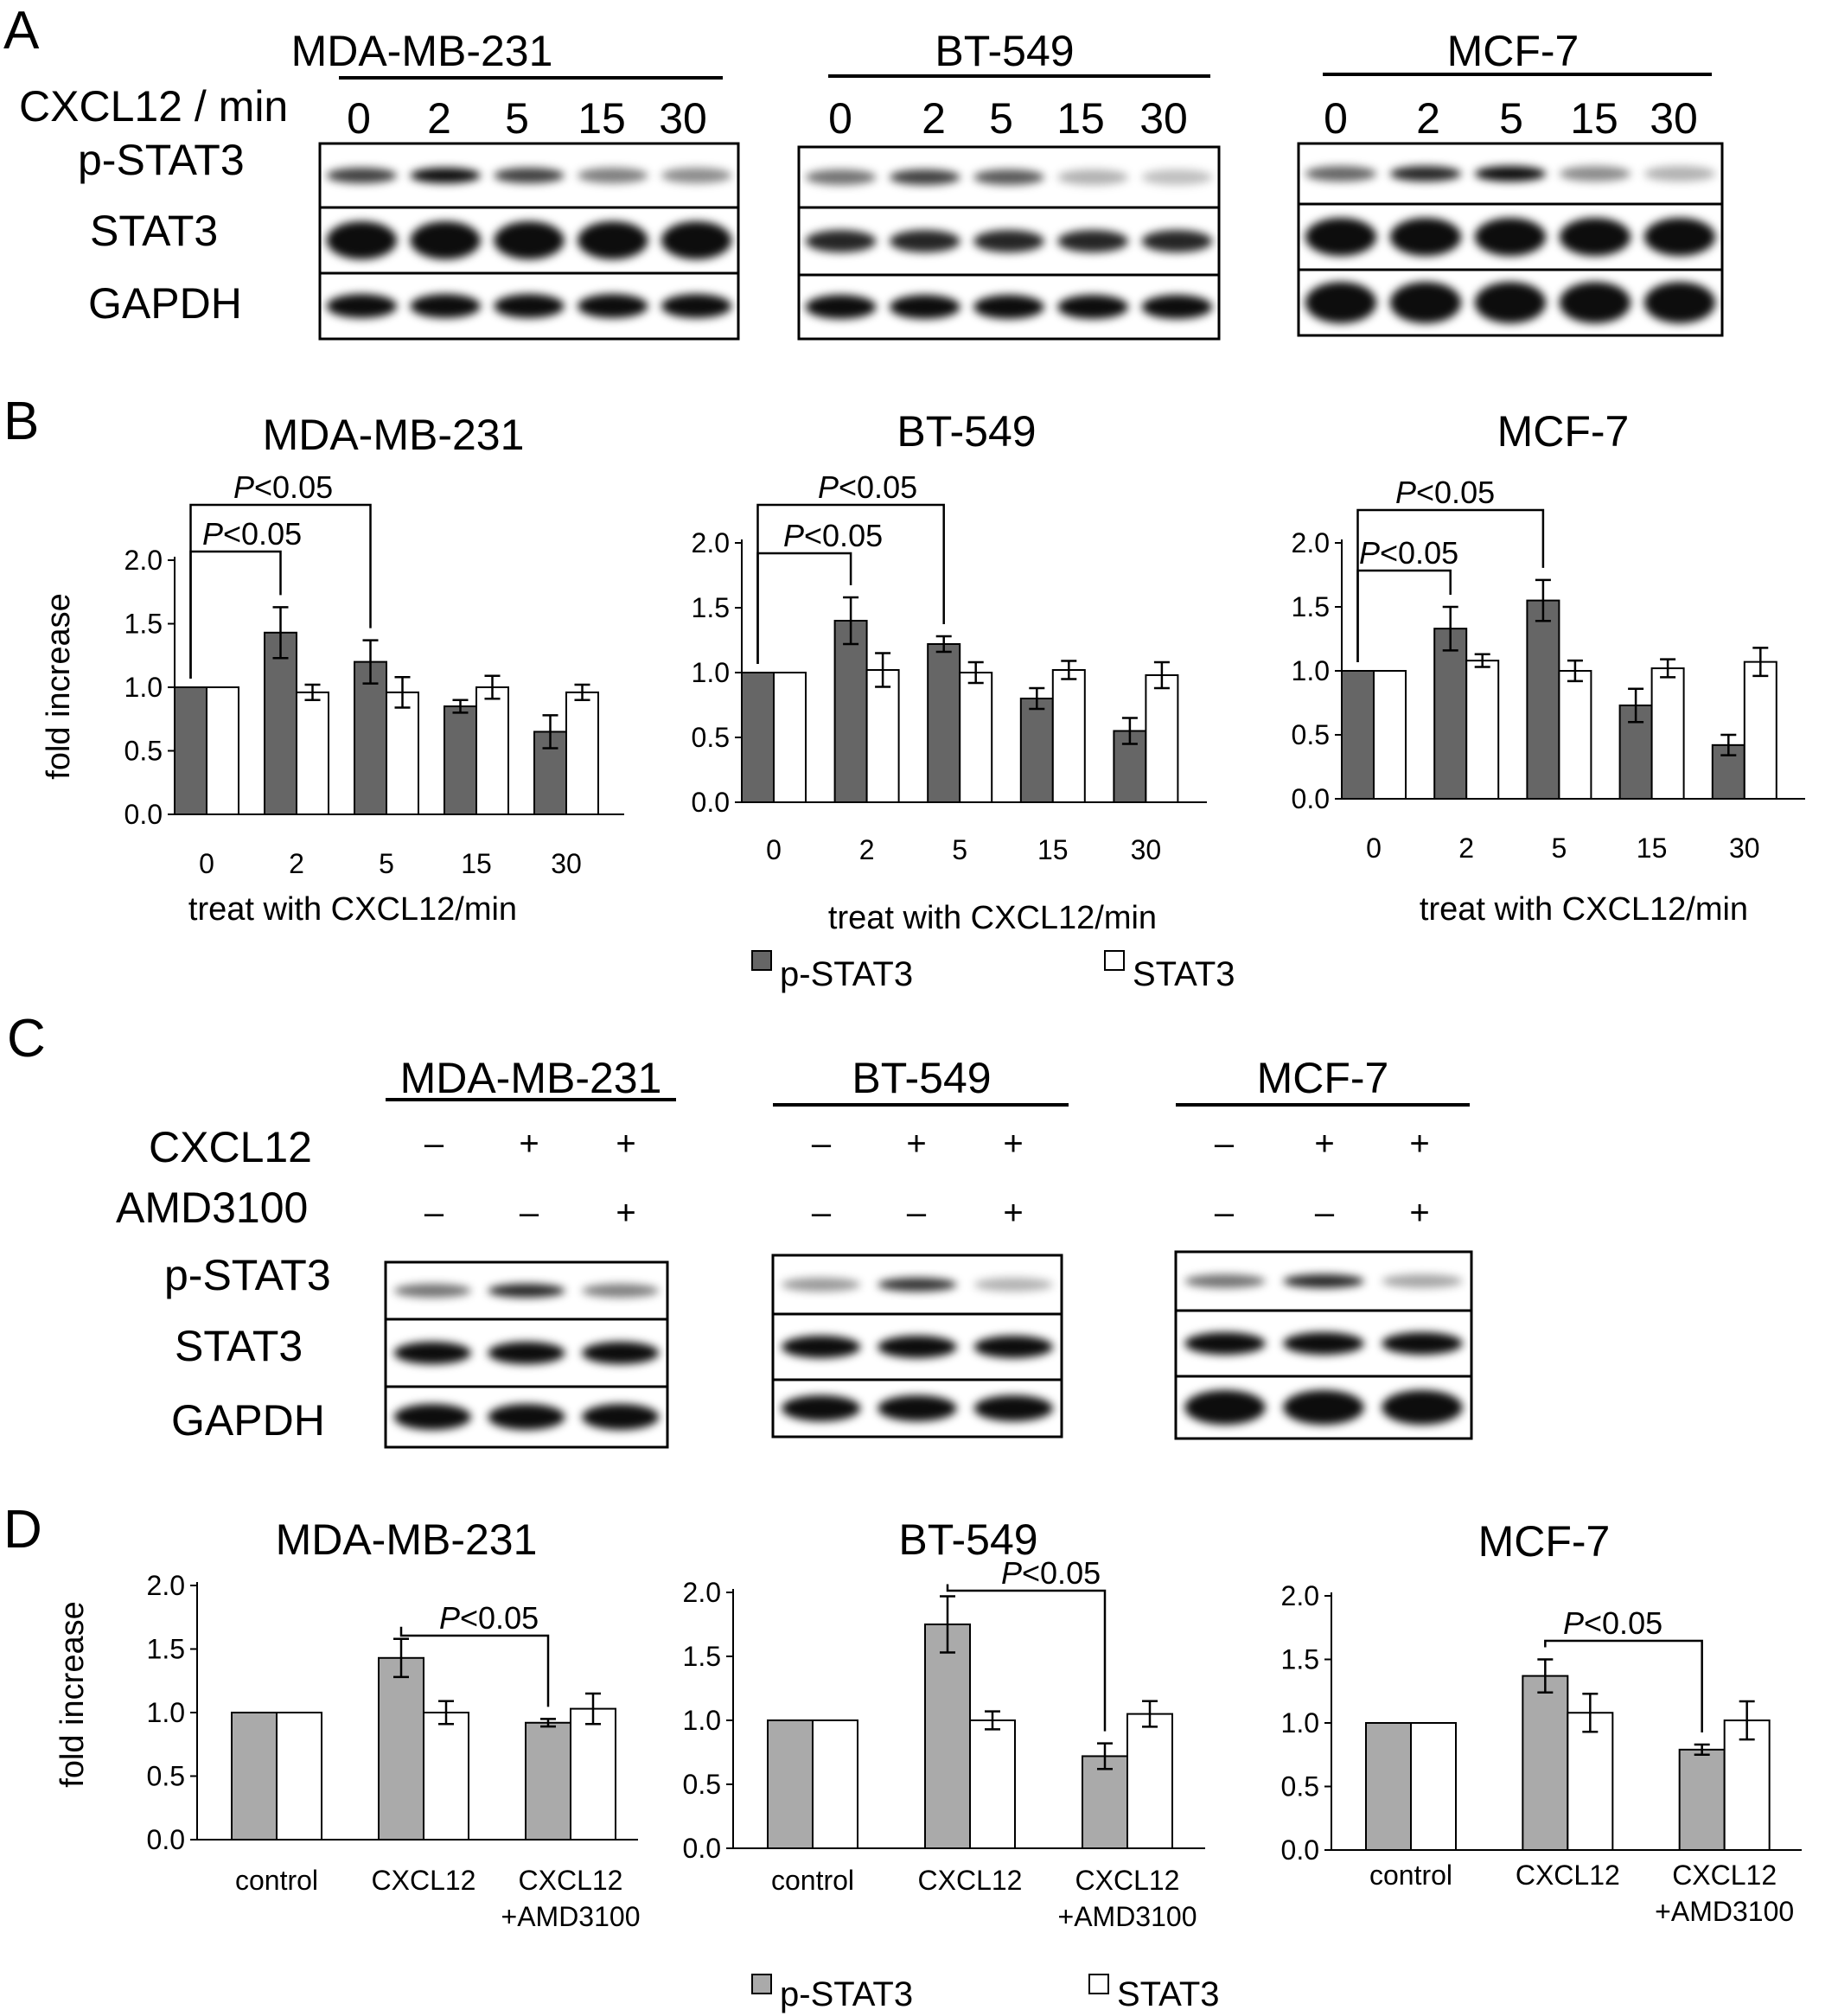 The width and height of the screenshot is (1838, 2016). What do you see at coordinates (21, 421) in the screenshot?
I see `panel-letter-b: B` at bounding box center [21, 421].